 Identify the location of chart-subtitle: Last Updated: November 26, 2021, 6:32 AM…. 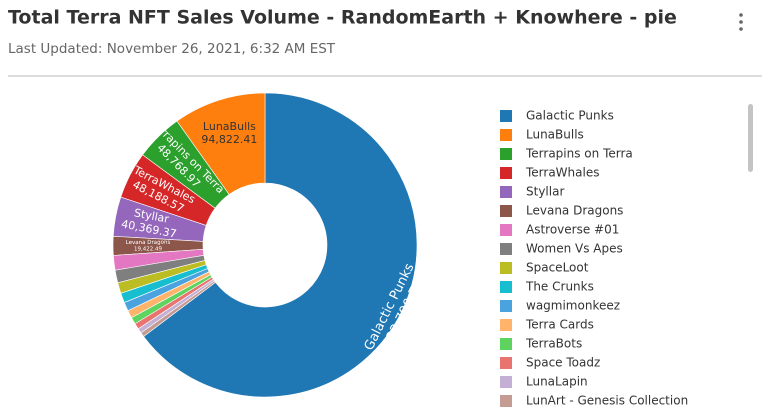
(172, 49).